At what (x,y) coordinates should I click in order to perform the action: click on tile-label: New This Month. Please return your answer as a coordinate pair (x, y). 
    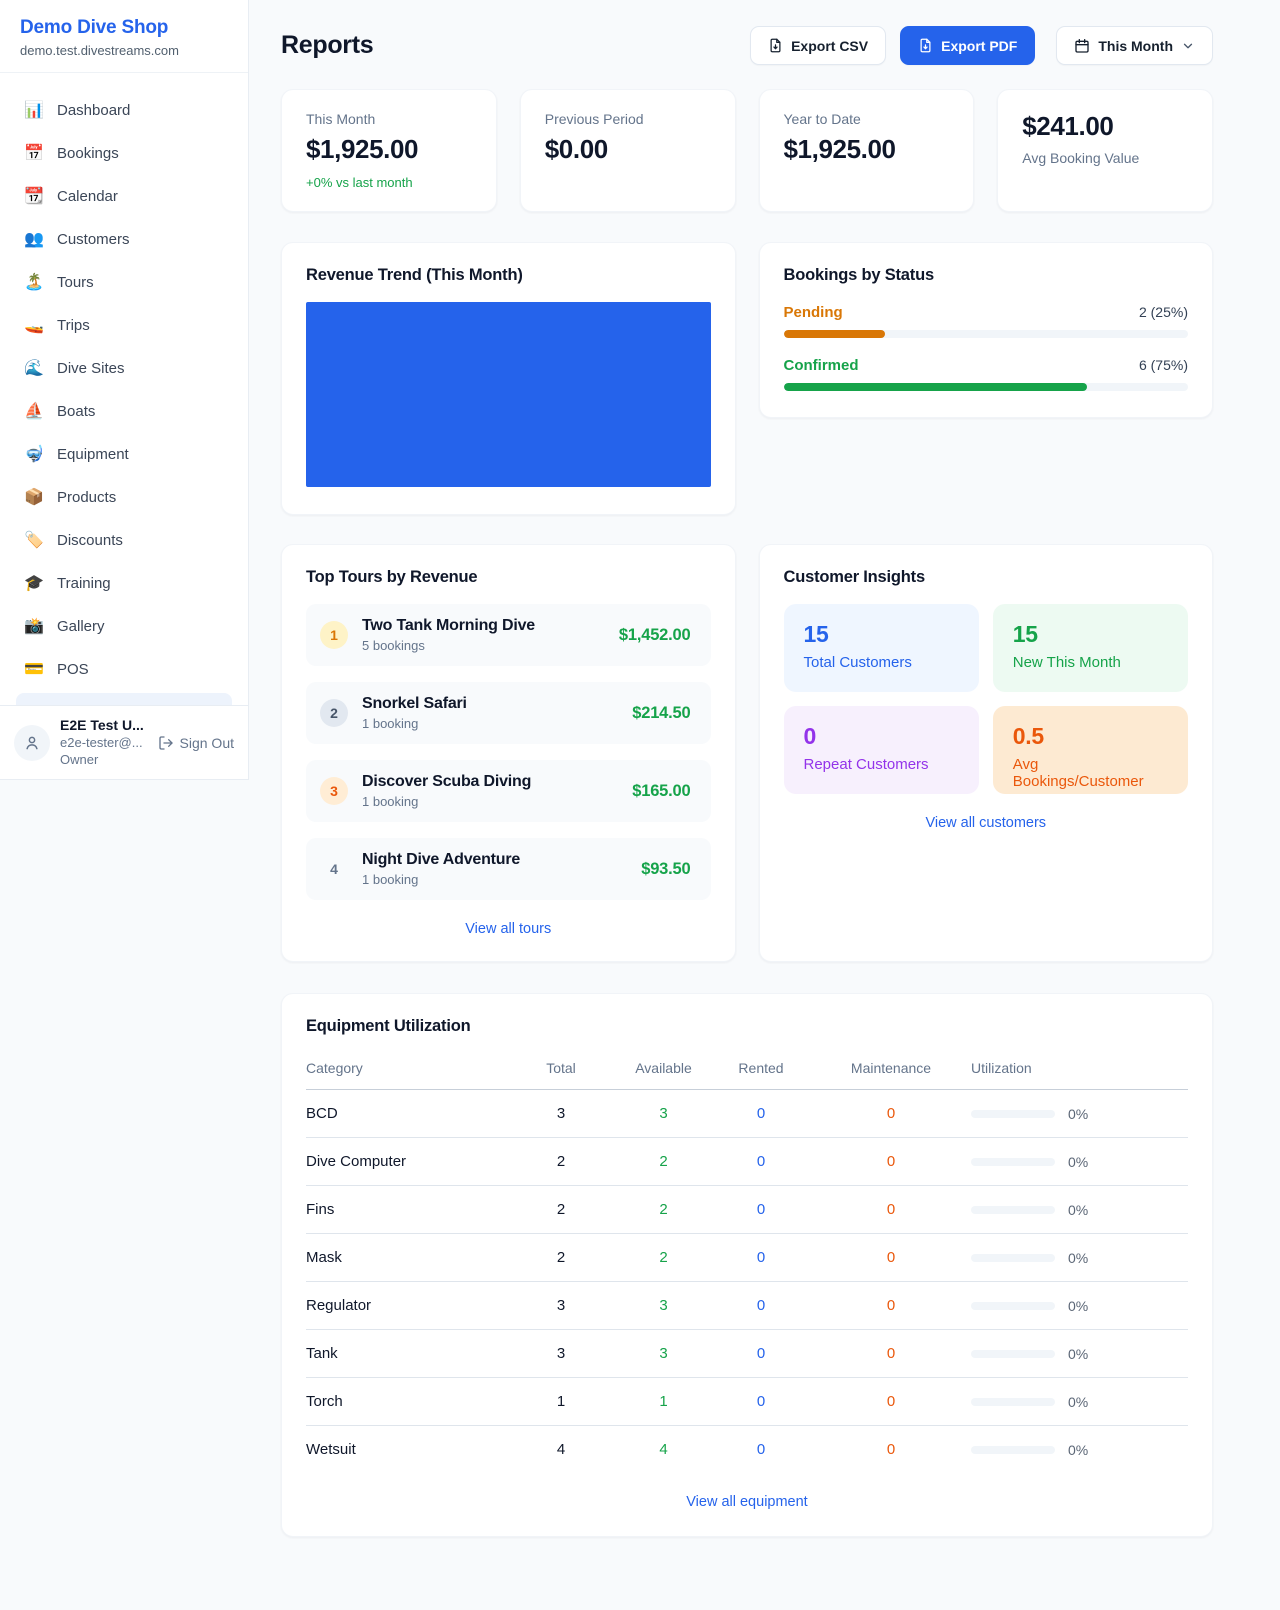
    Looking at the image, I should click on (1066, 662).